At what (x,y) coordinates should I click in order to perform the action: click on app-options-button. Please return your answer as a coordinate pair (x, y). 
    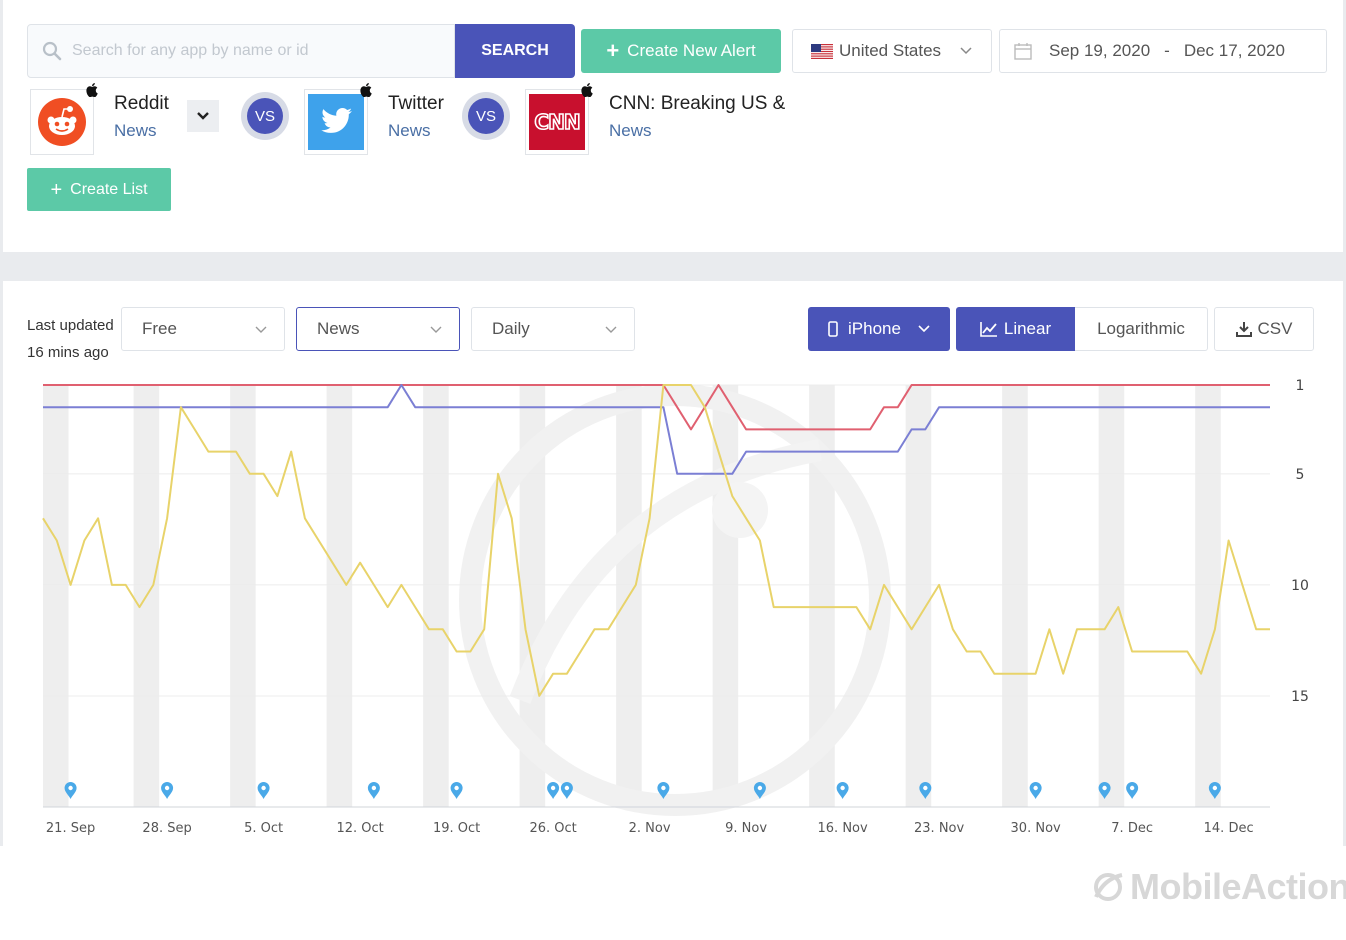
    Looking at the image, I should click on (203, 116).